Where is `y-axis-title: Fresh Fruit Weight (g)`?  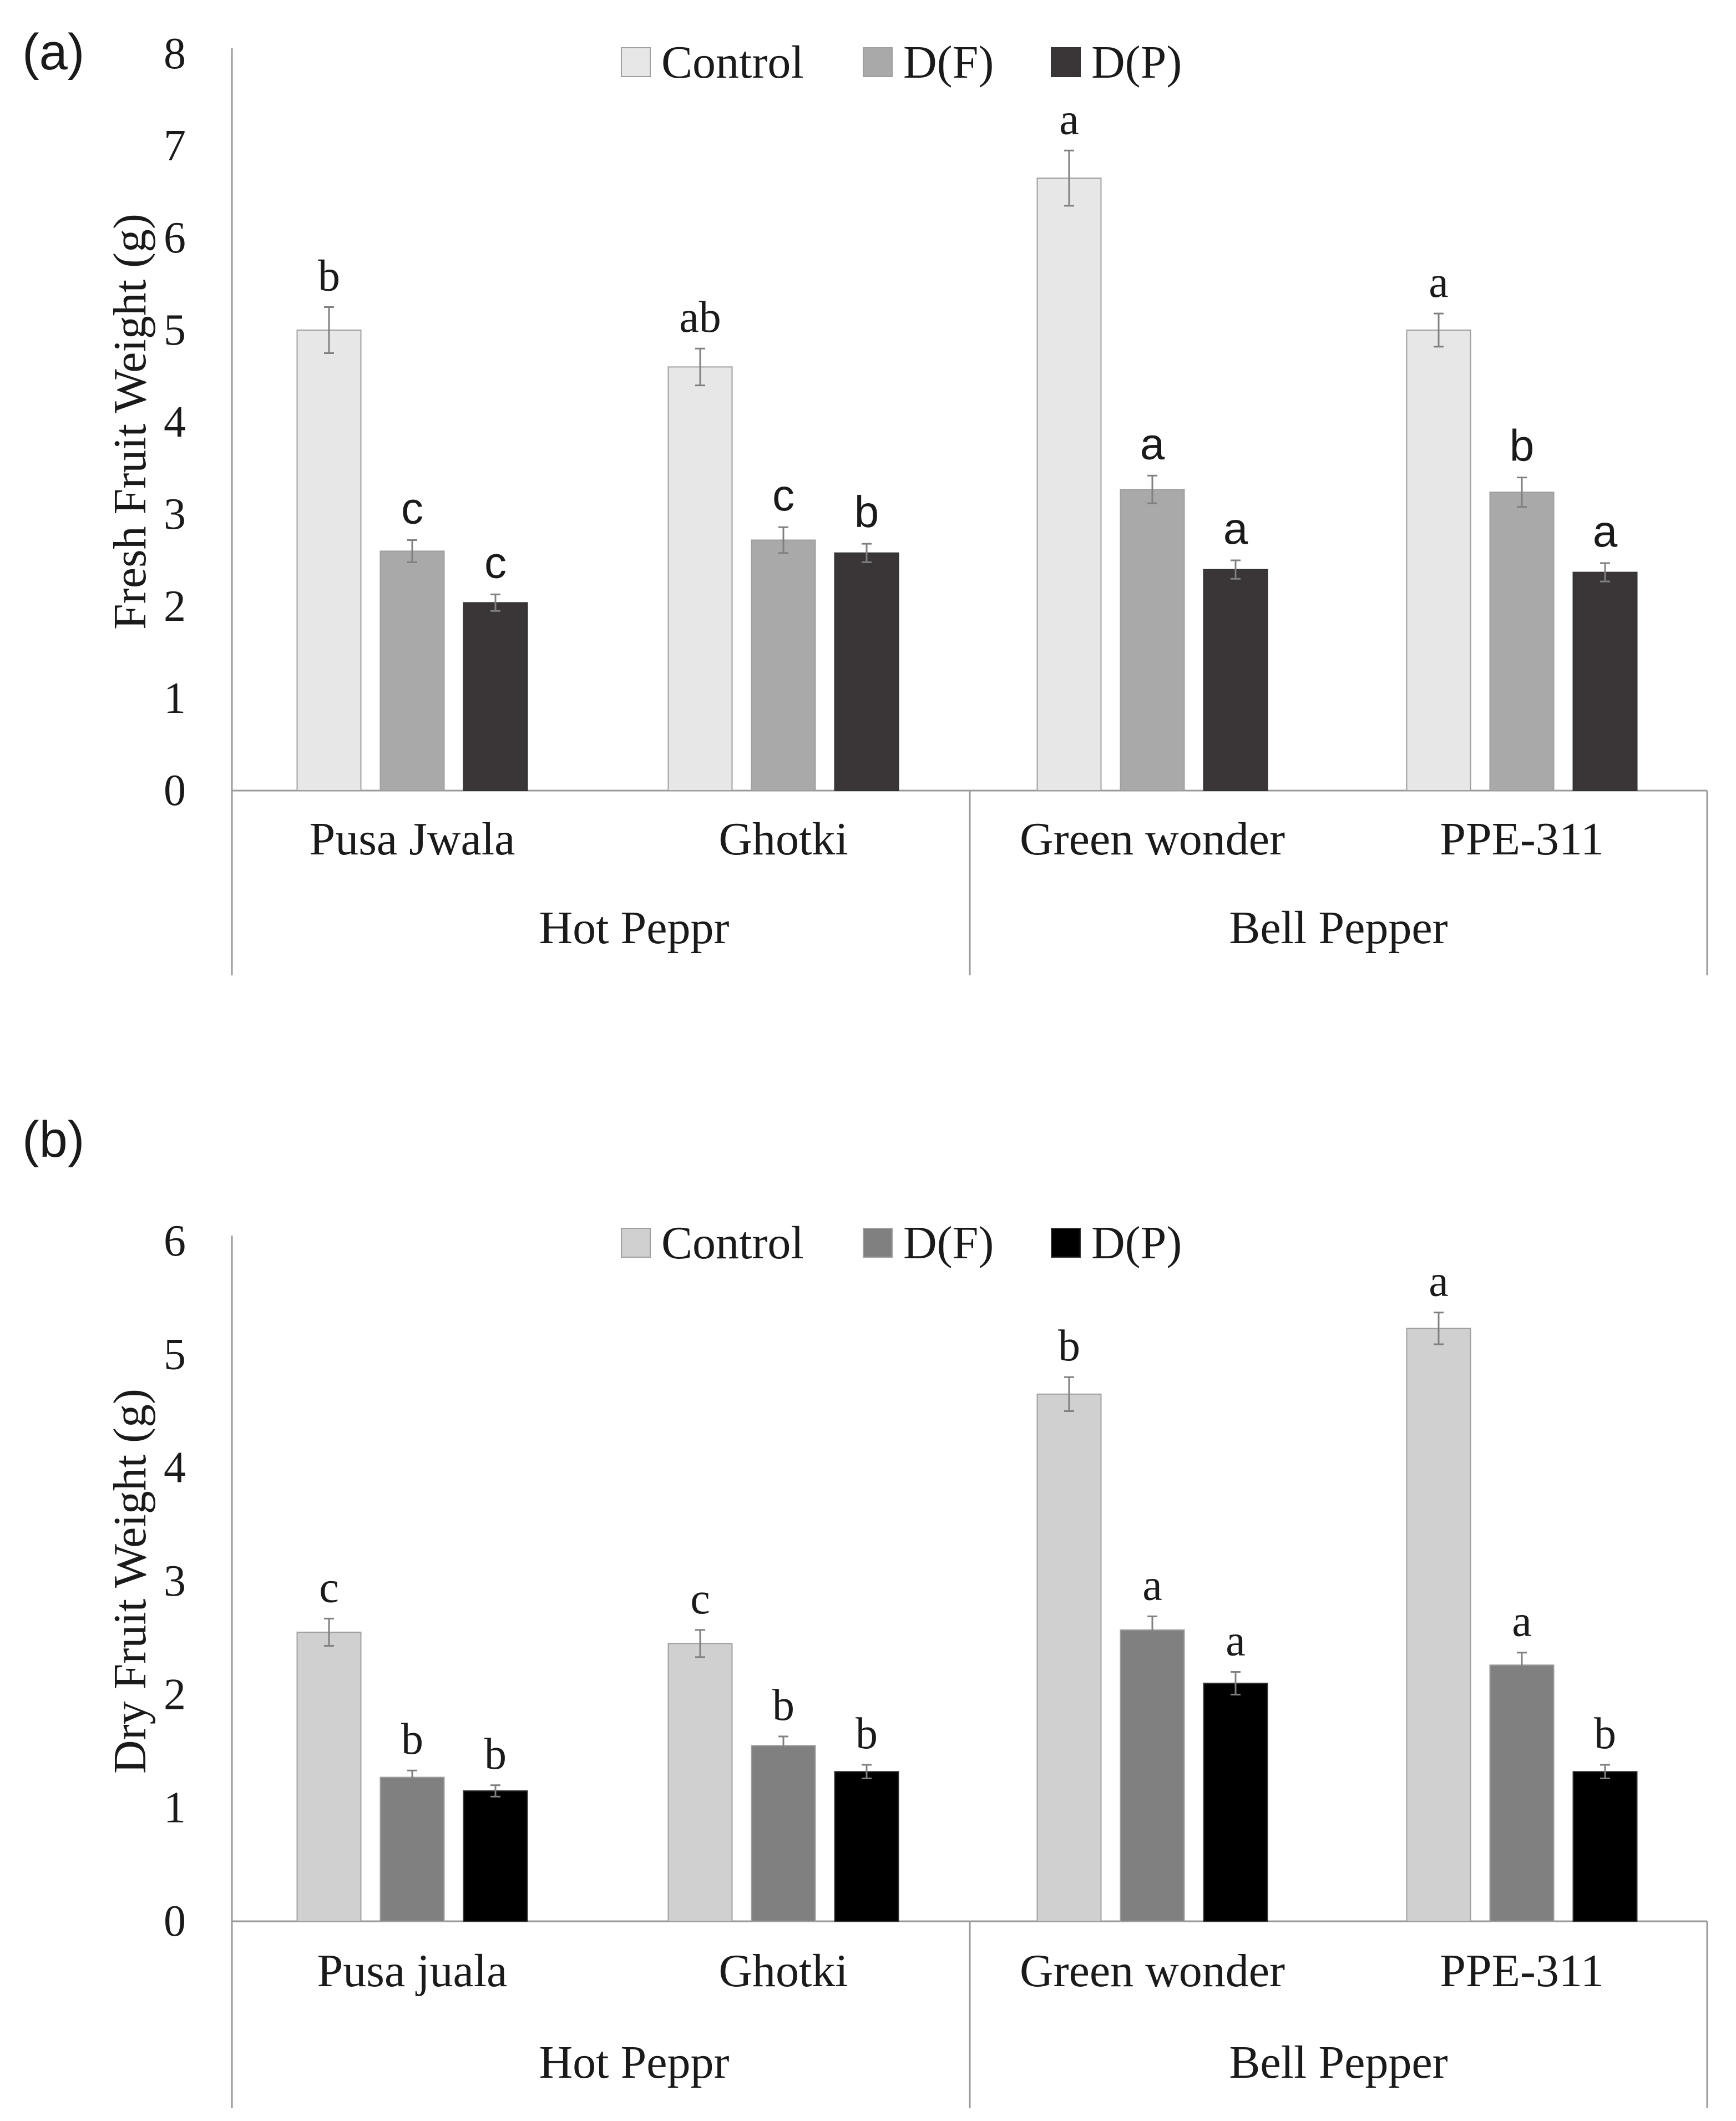
y-axis-title: Fresh Fruit Weight (g) is located at coordinates (130, 422).